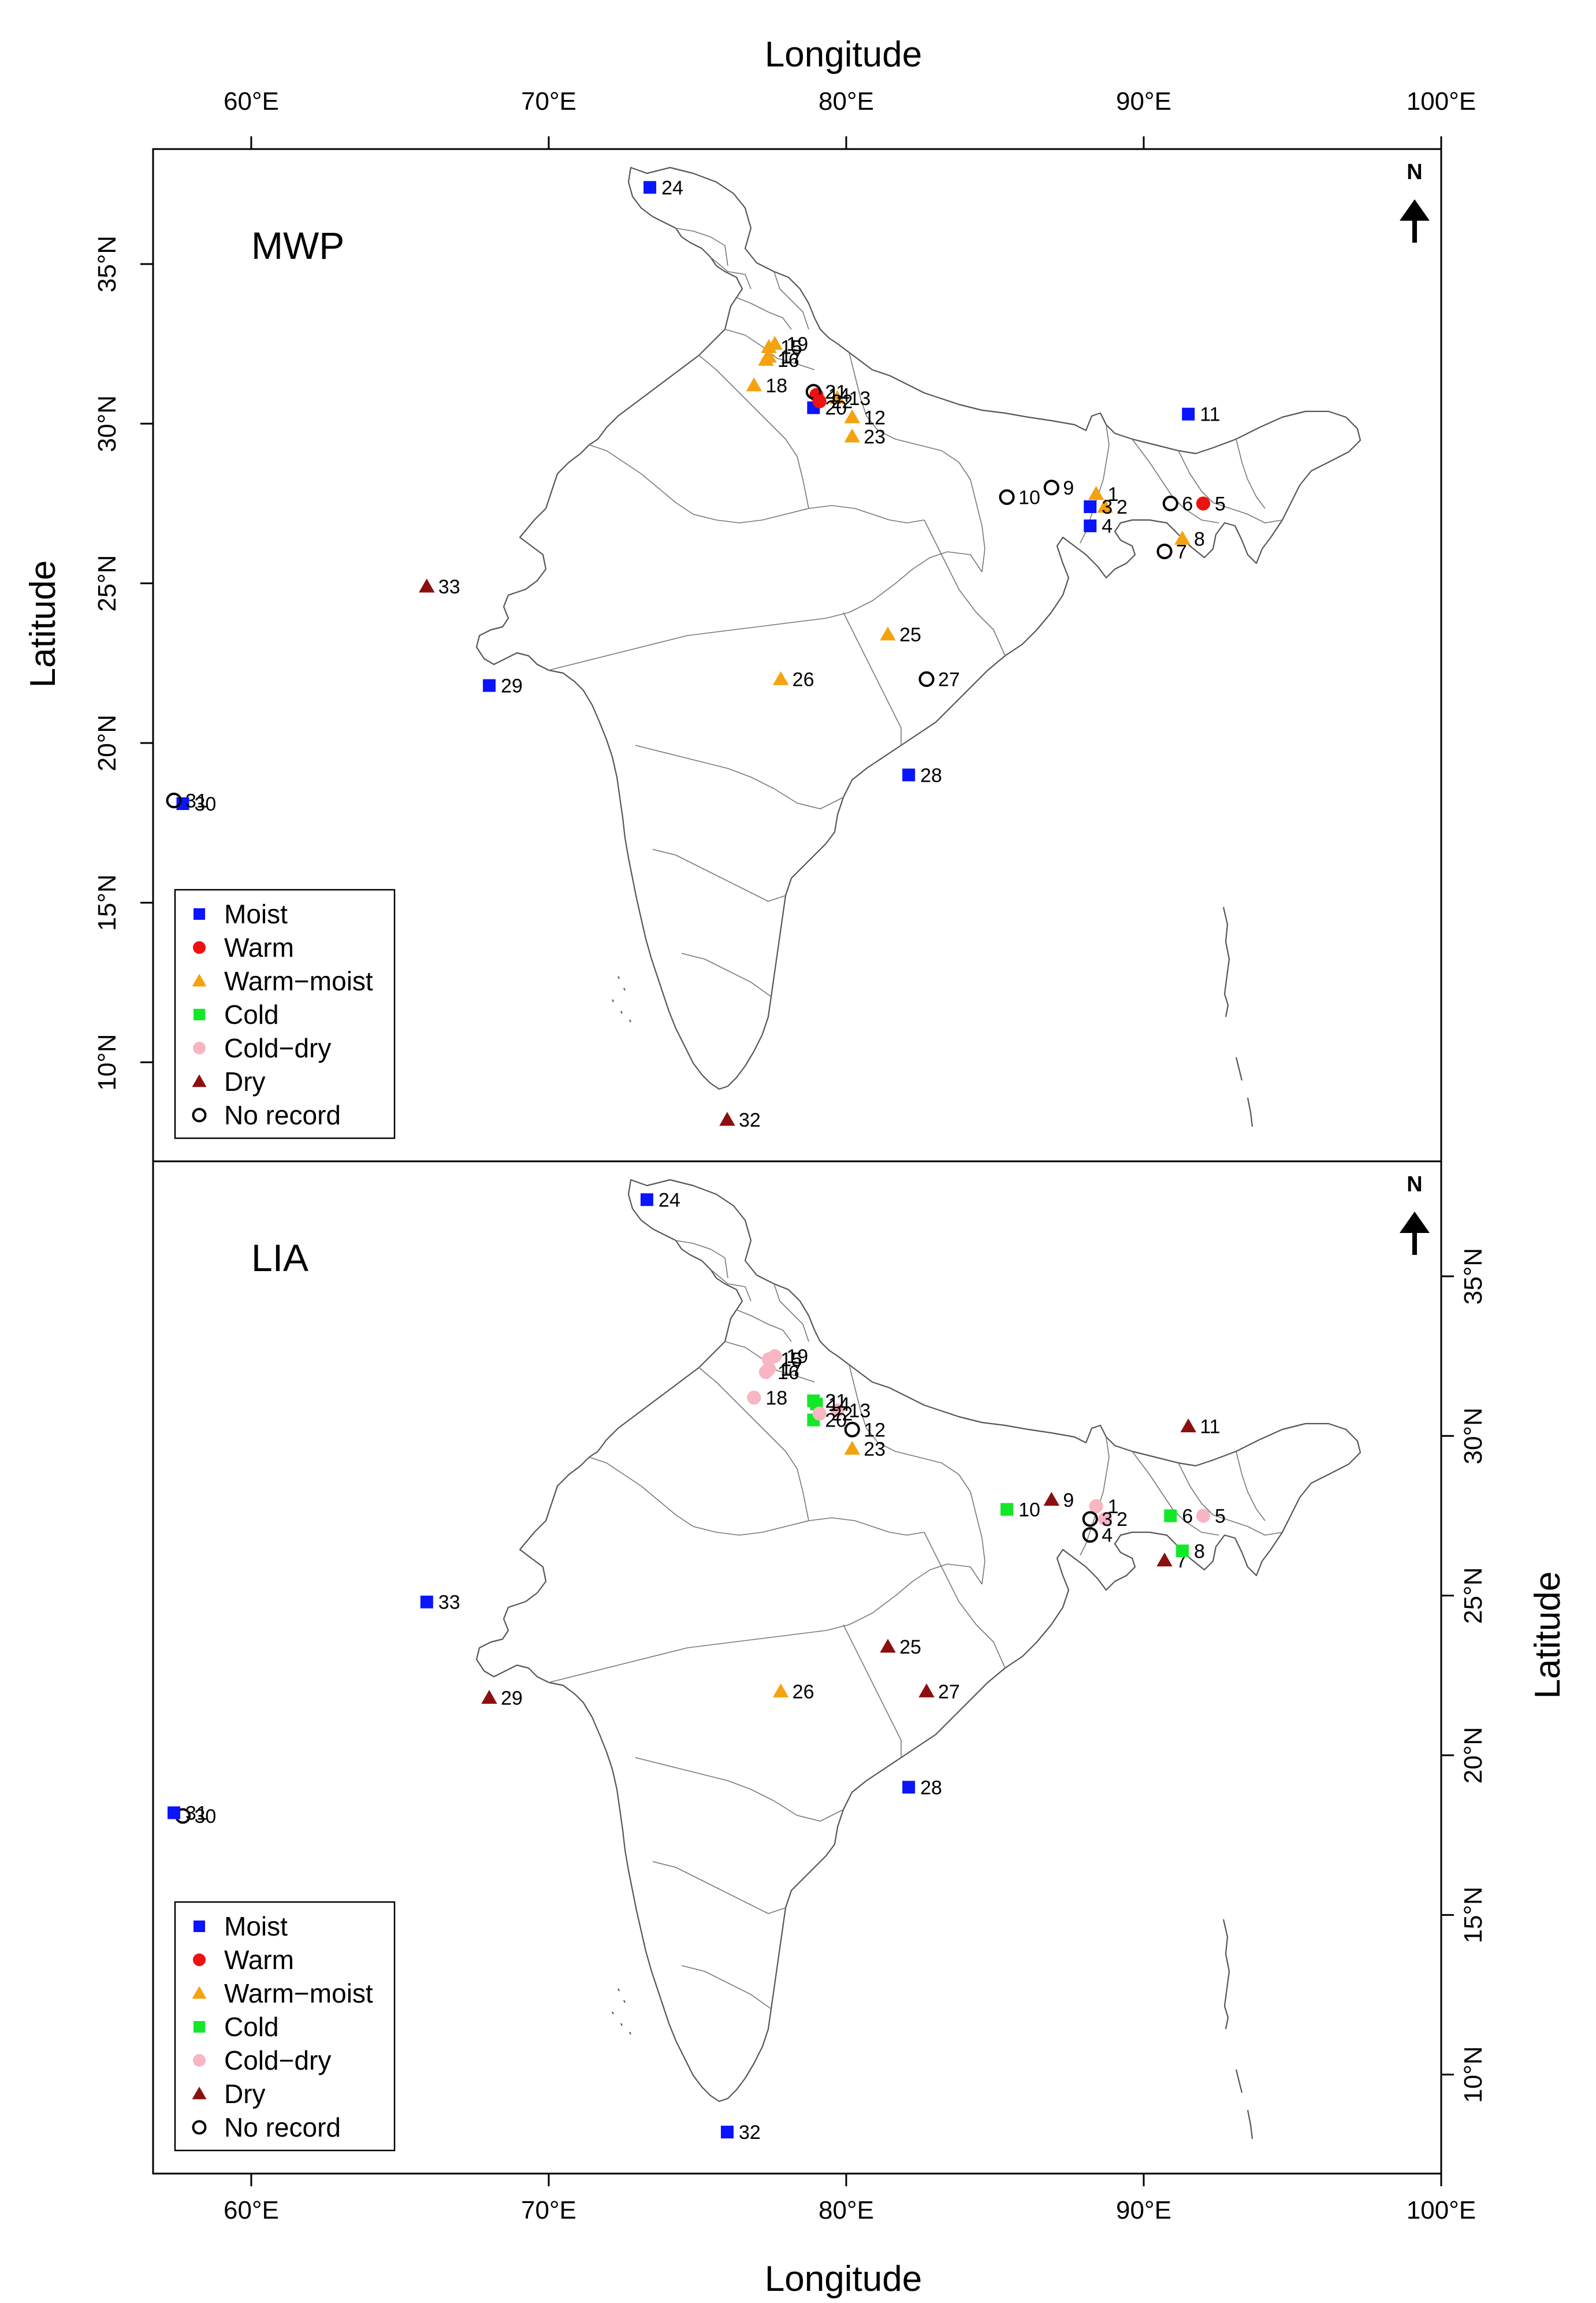  Describe the element at coordinates (1473, 1755) in the screenshot. I see `y-tick-label-right: 20°N` at that location.